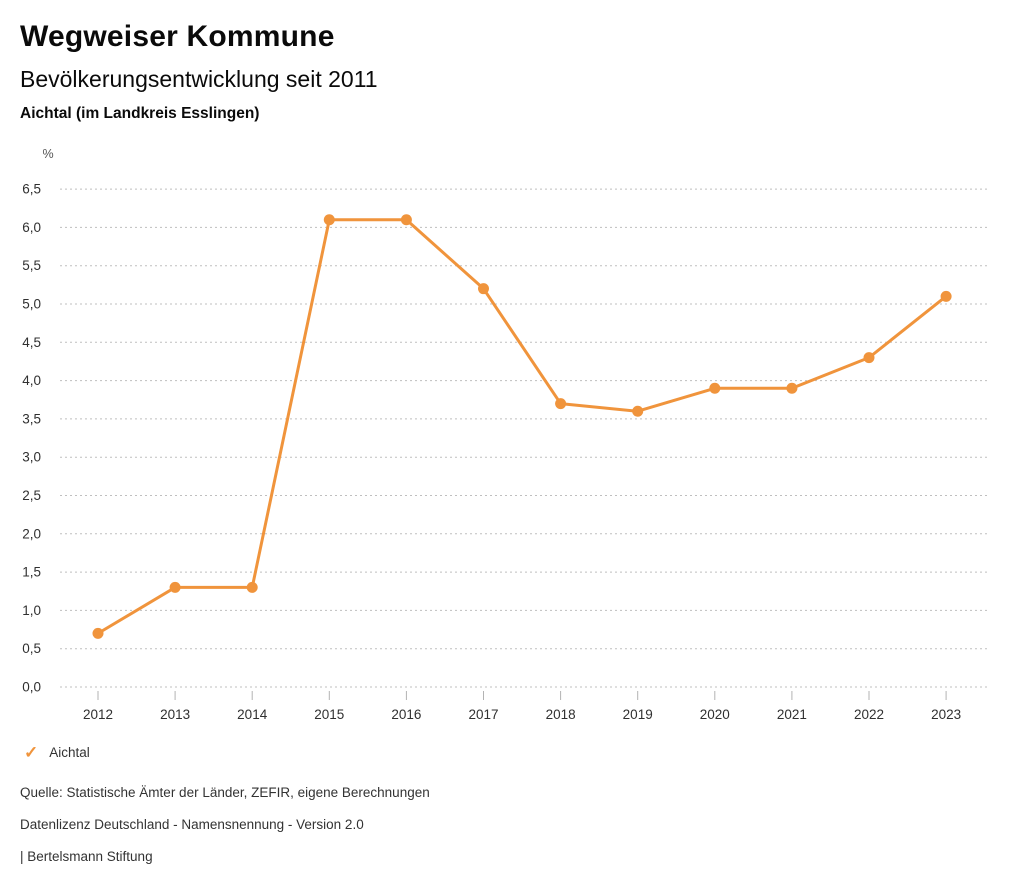 Image resolution: width=1024 pixels, height=888 pixels. I want to click on region-label: Aichtal (im Landkreis Esslingen), so click(140, 113).